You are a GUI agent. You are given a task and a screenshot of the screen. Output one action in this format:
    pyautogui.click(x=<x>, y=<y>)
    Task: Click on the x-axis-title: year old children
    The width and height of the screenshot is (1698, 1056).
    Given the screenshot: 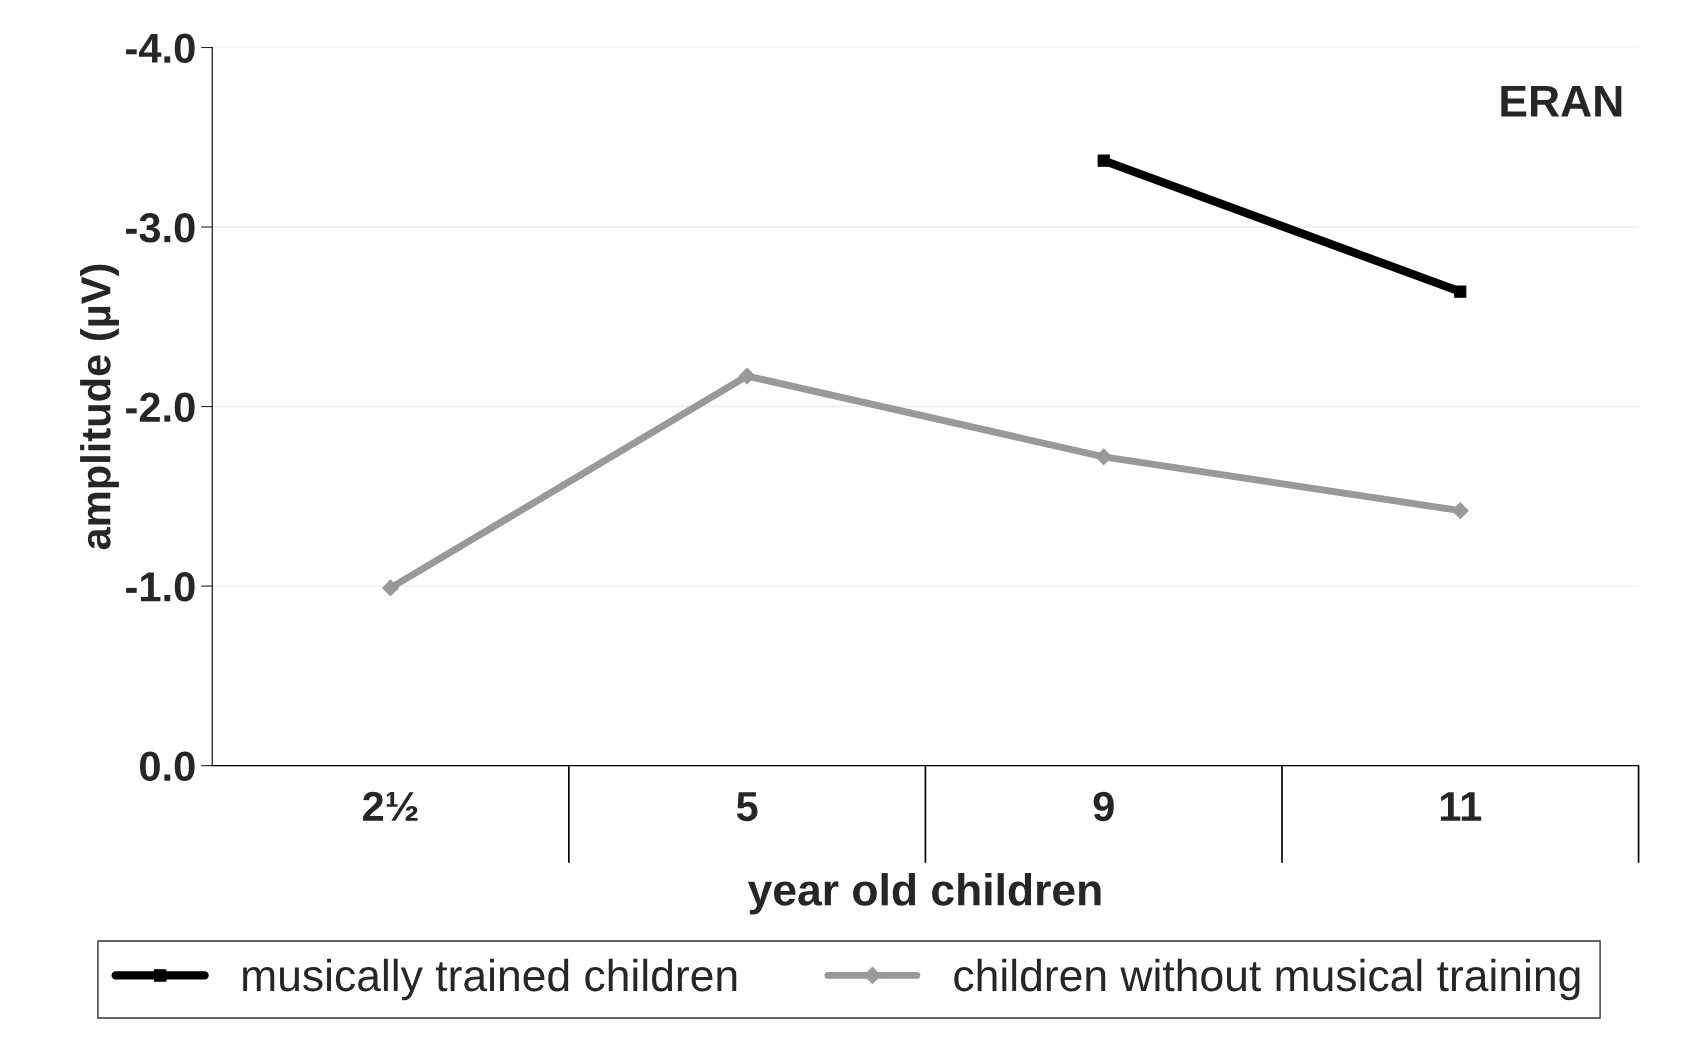 What is the action you would take?
    pyautogui.click(x=924, y=894)
    